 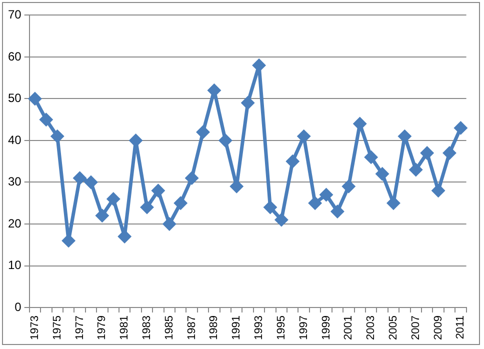 What do you see at coordinates (80, 328) in the screenshot?
I see `x-tick-label: 1977` at bounding box center [80, 328].